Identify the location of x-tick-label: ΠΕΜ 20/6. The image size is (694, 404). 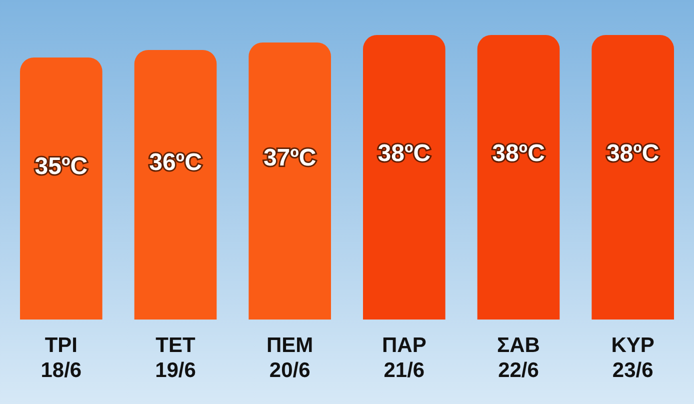
(290, 358).